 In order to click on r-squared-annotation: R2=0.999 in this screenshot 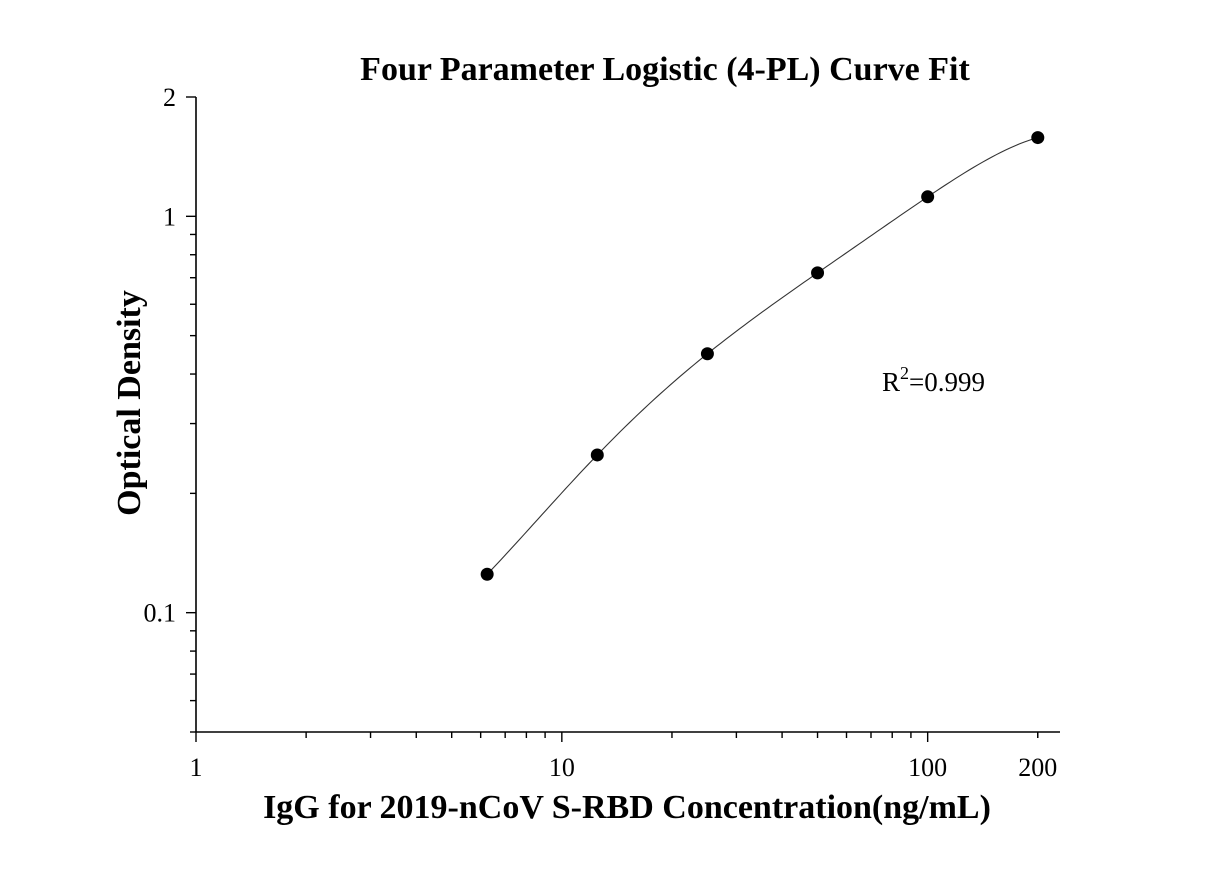, I will do `click(933, 380)`.